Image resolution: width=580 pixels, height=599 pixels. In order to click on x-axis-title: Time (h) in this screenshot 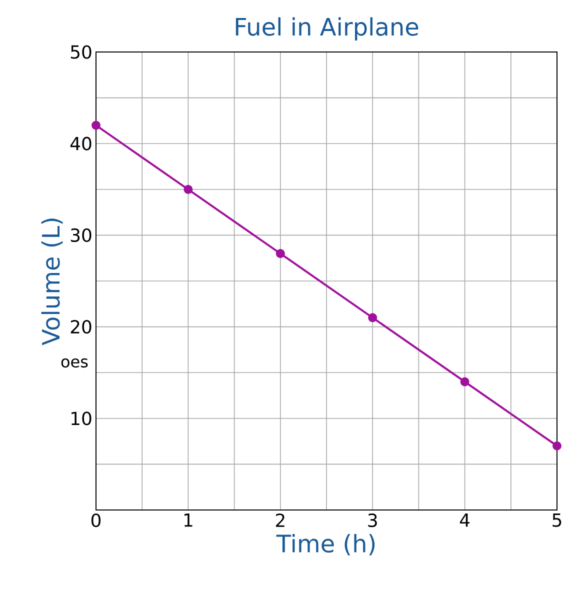, I will do `click(325, 545)`.